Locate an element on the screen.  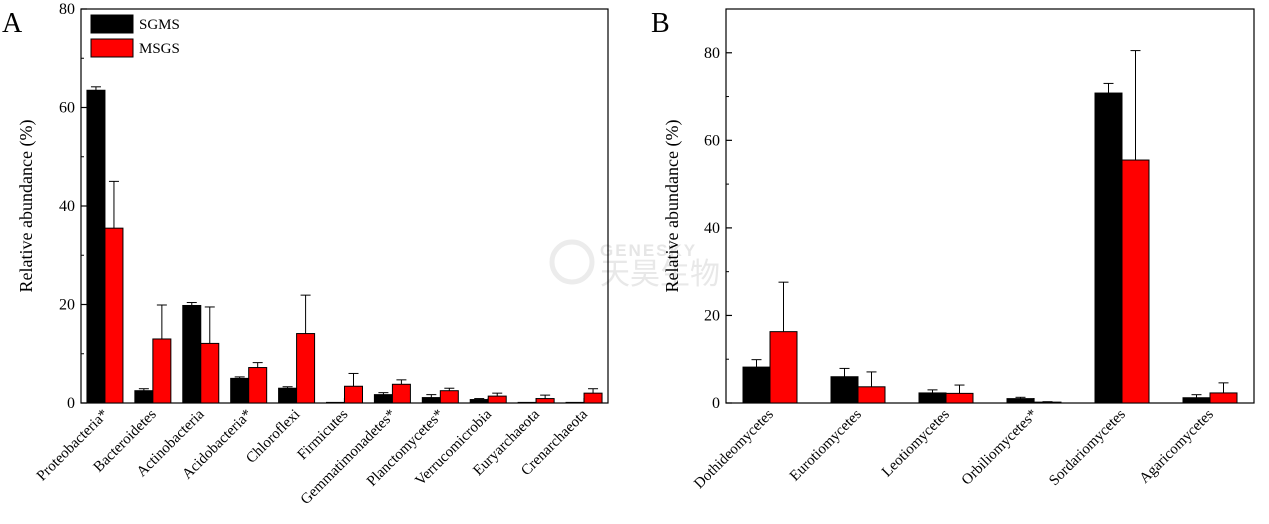
watermark-english: GENESKY is located at coordinates (648, 250).